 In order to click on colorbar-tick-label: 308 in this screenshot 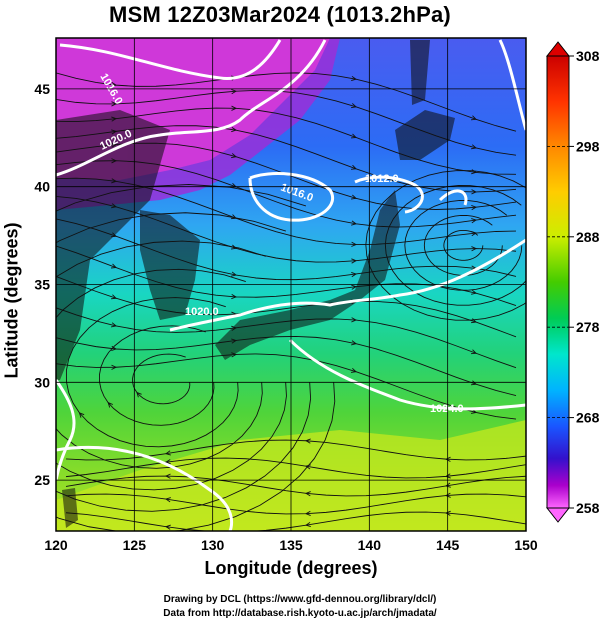, I will do `click(587, 56)`.